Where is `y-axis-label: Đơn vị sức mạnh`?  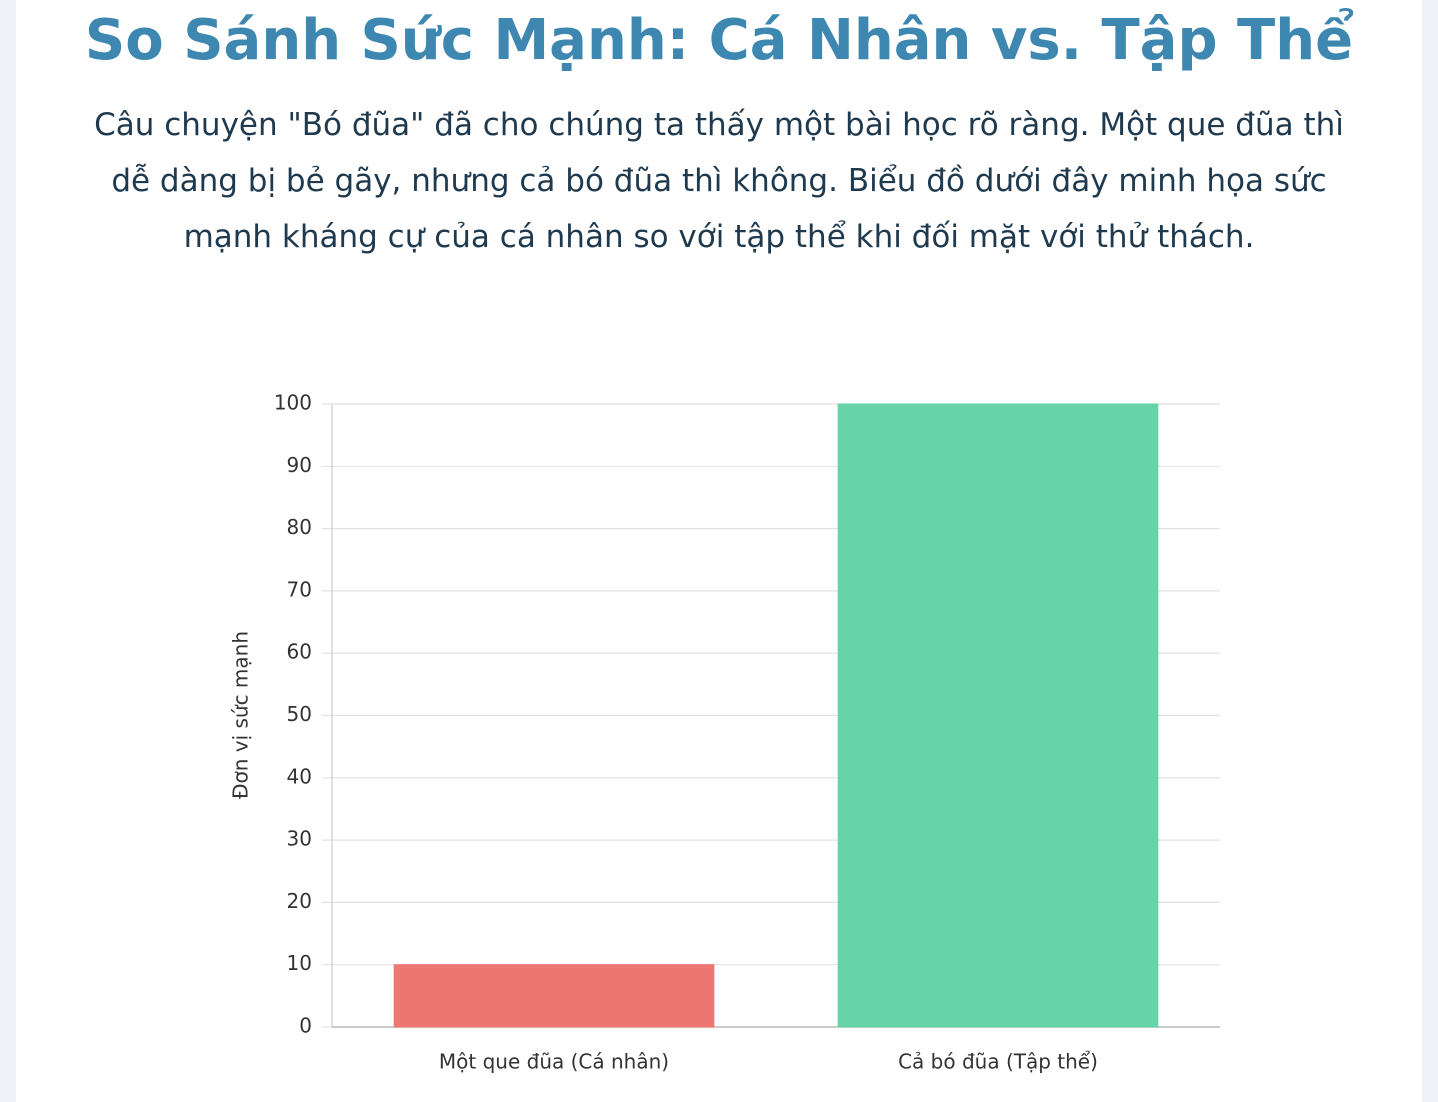 y-axis-label: Đơn vị sức mạnh is located at coordinates (241, 715).